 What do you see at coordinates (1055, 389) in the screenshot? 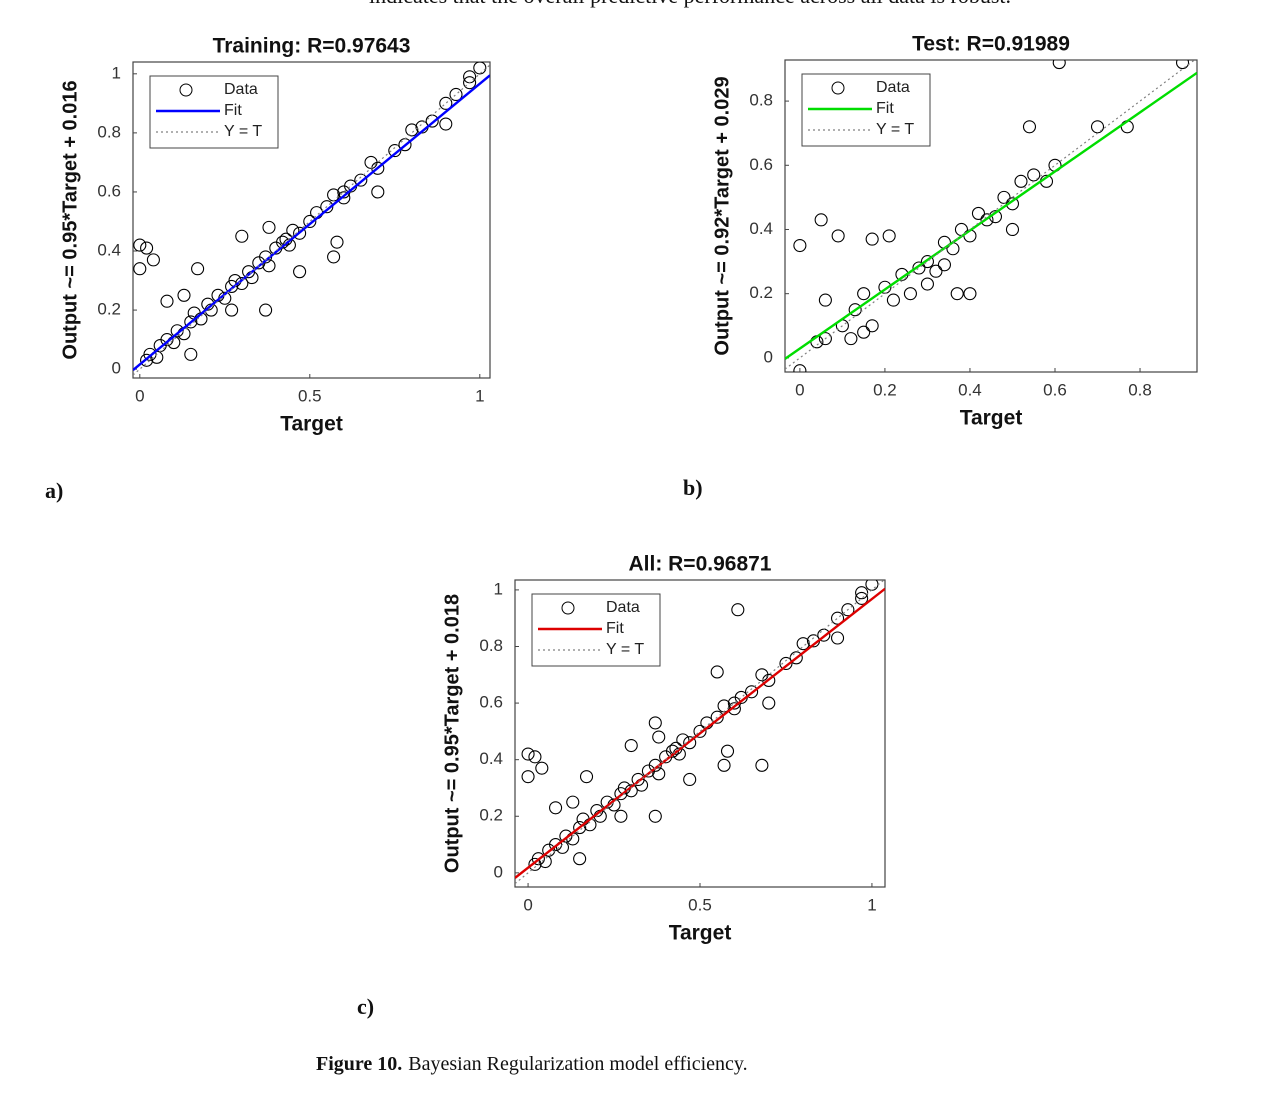
I see `x-tick-label: 0.6` at bounding box center [1055, 389].